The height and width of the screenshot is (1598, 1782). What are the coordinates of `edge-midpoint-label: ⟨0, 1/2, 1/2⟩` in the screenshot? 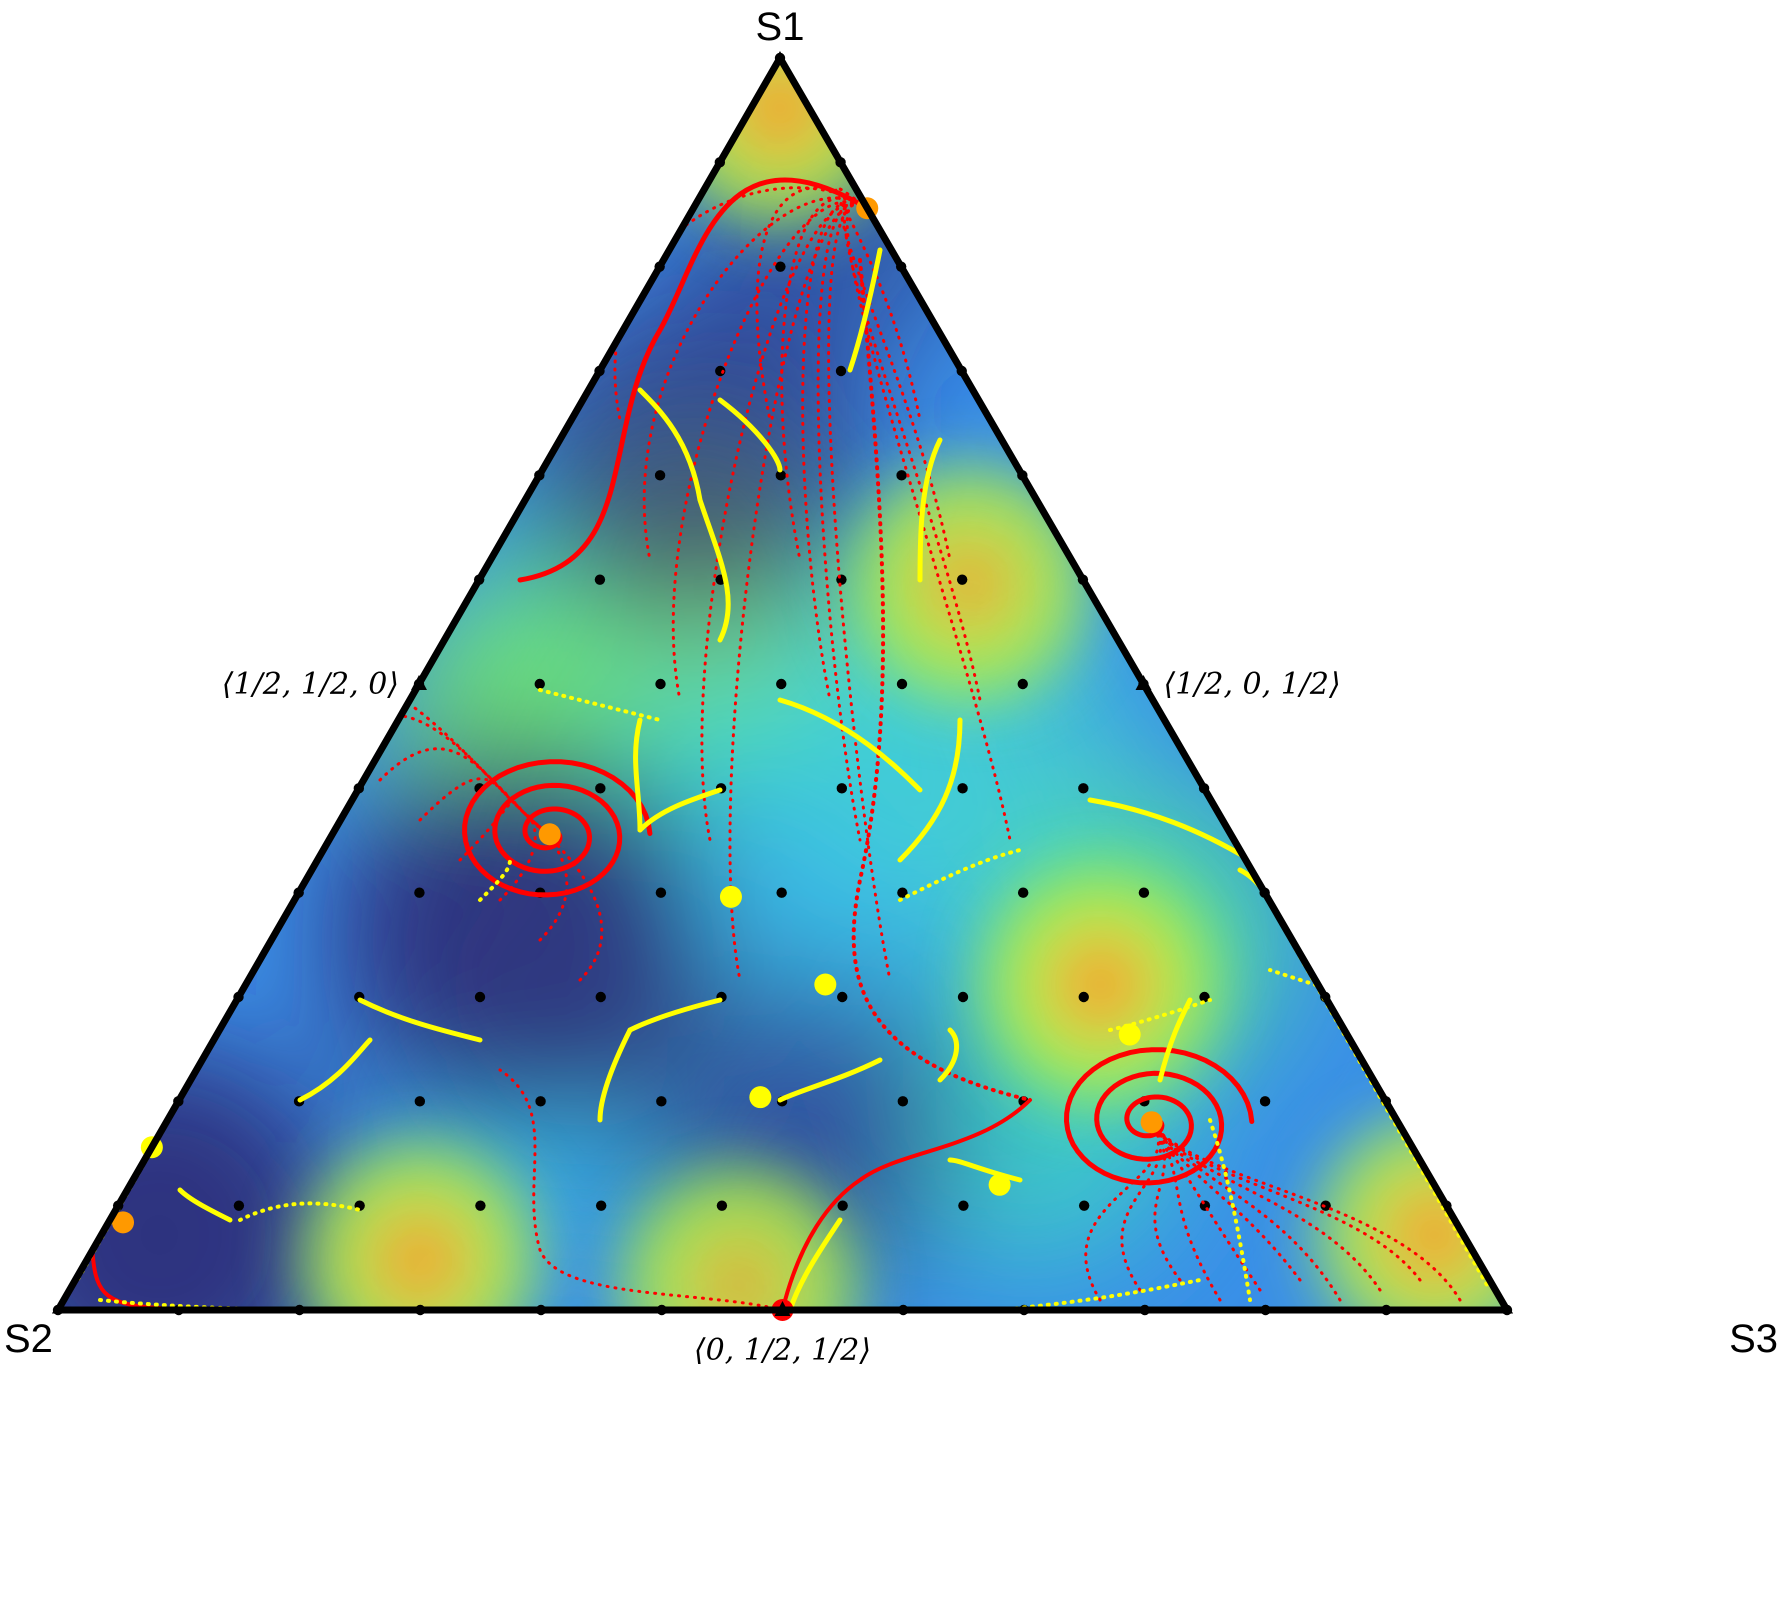 It's located at (782, 1350).